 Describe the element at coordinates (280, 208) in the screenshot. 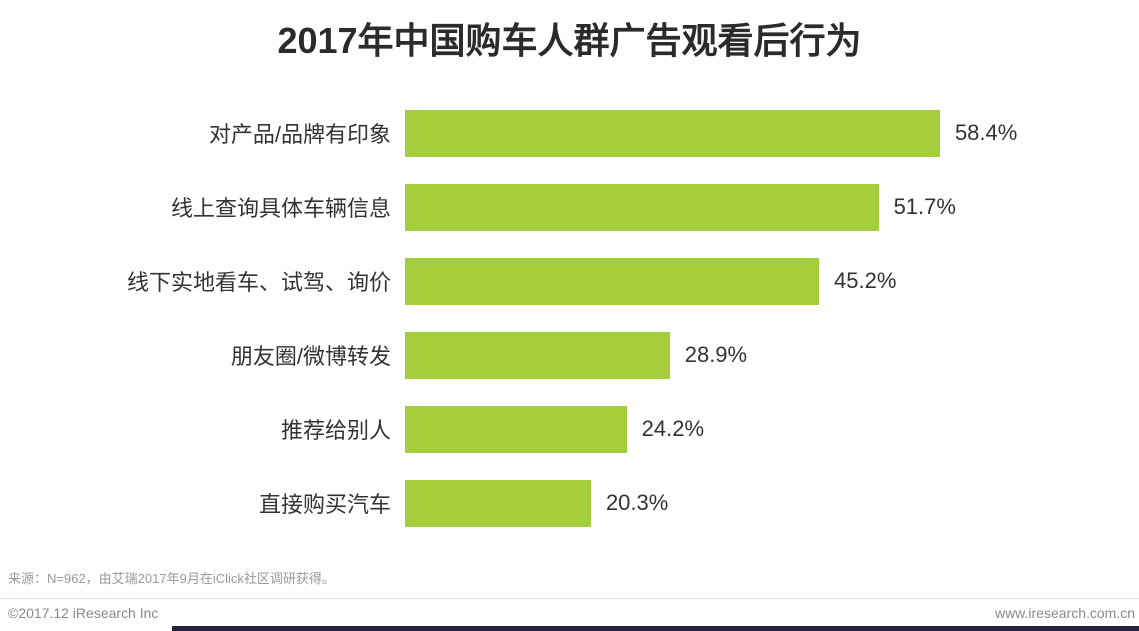

I see `bar-category-label: 线上查询具体车辆信息` at that location.